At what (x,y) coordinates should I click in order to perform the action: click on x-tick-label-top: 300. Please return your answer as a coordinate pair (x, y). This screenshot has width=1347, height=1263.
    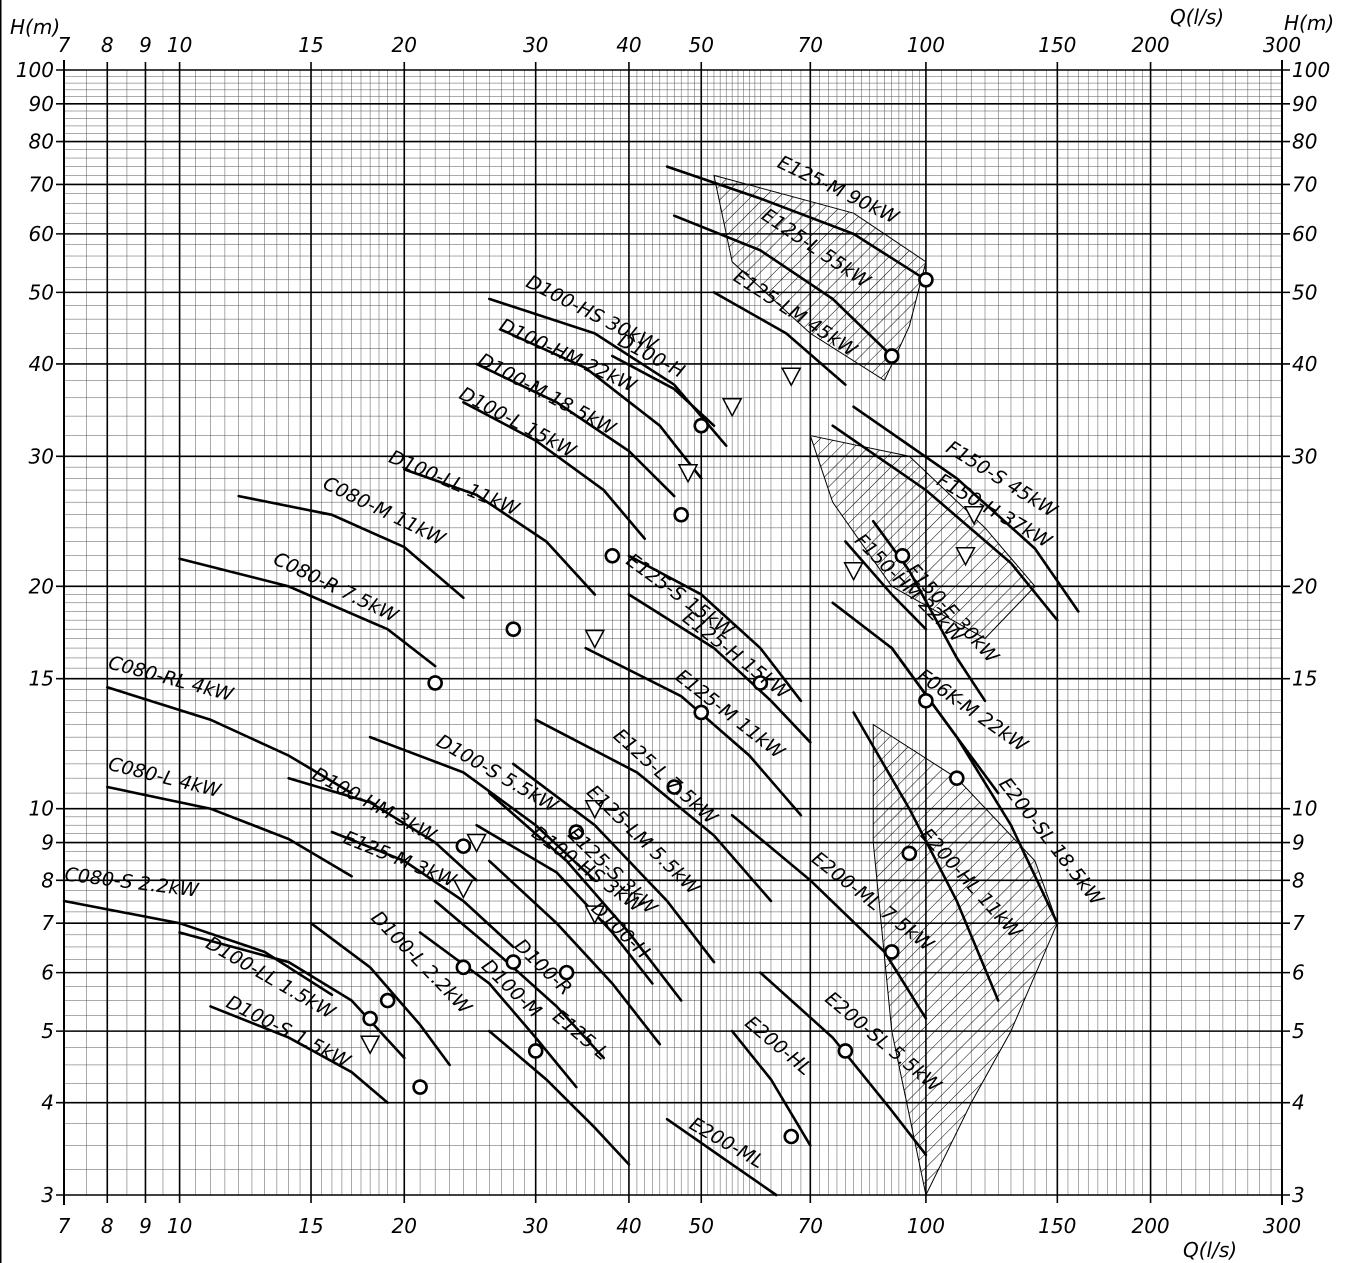
    Looking at the image, I should click on (1282, 45).